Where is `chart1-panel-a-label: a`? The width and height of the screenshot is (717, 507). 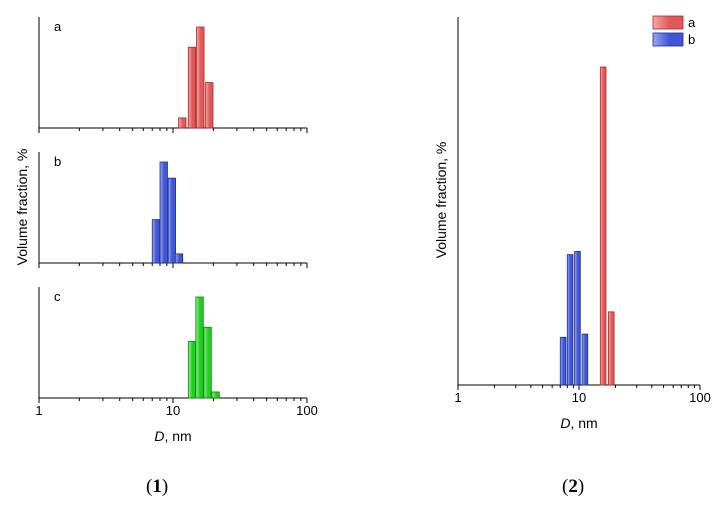 chart1-panel-a-label: a is located at coordinates (58, 26).